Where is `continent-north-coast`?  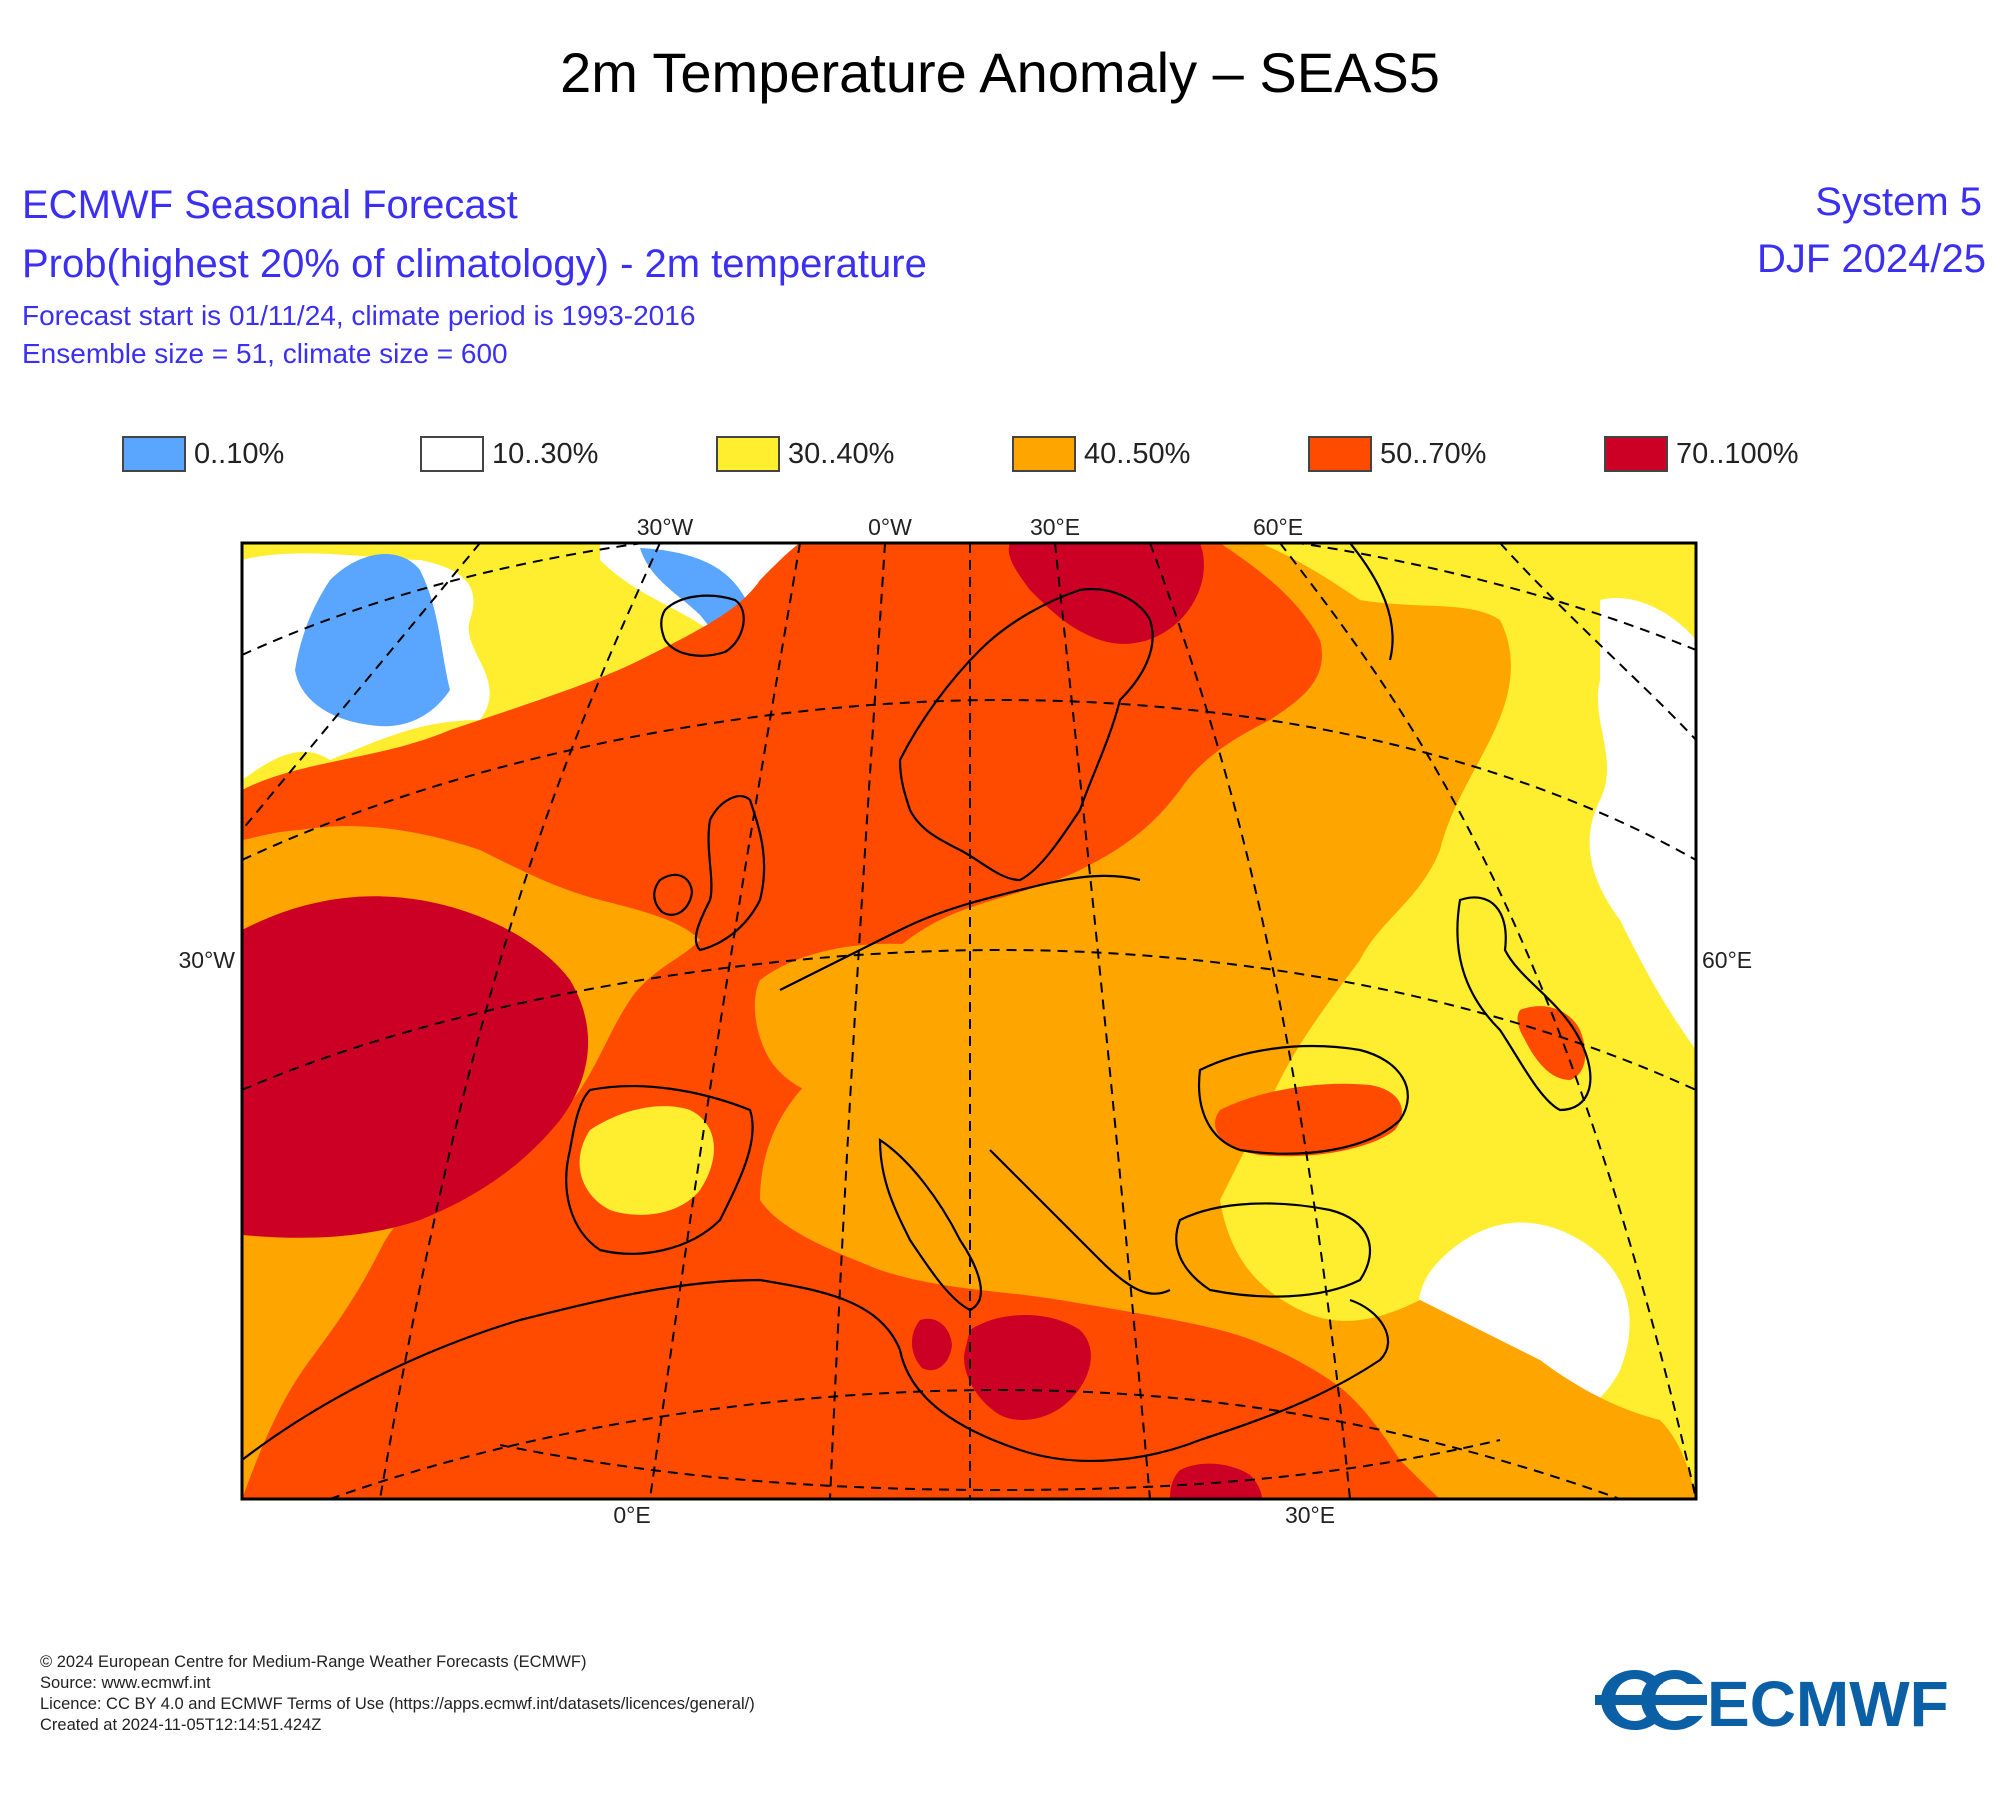
continent-north-coast is located at coordinates (960, 932).